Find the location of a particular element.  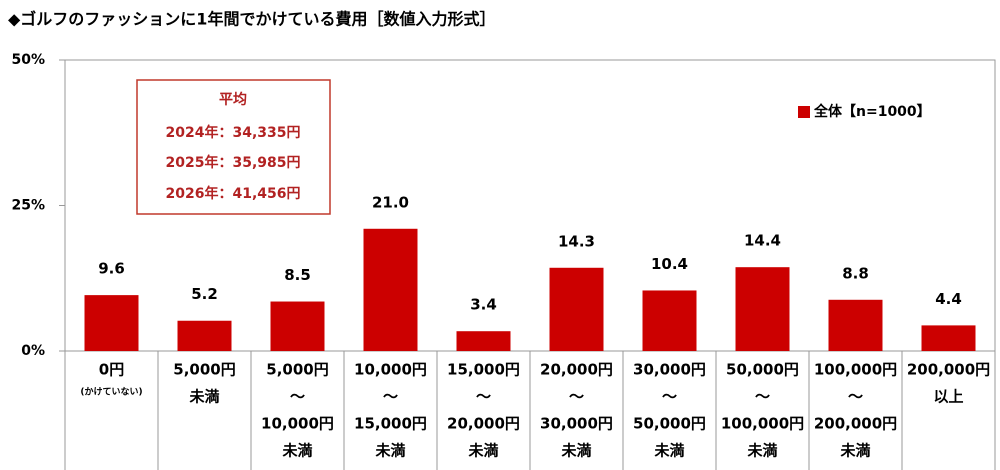

value-label: 9.6 is located at coordinates (111, 269).